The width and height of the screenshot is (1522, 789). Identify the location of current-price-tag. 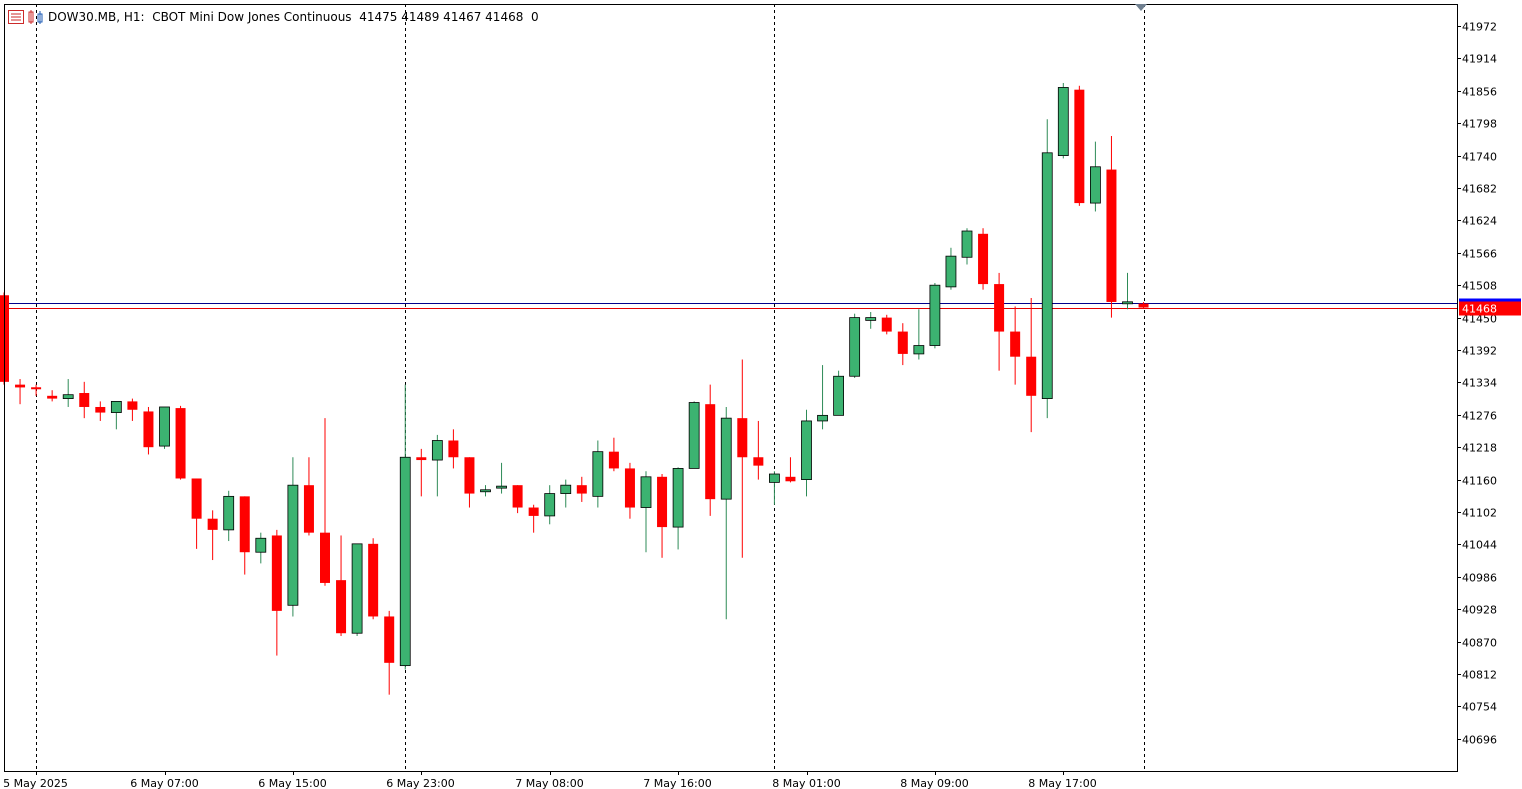
(1490, 308).